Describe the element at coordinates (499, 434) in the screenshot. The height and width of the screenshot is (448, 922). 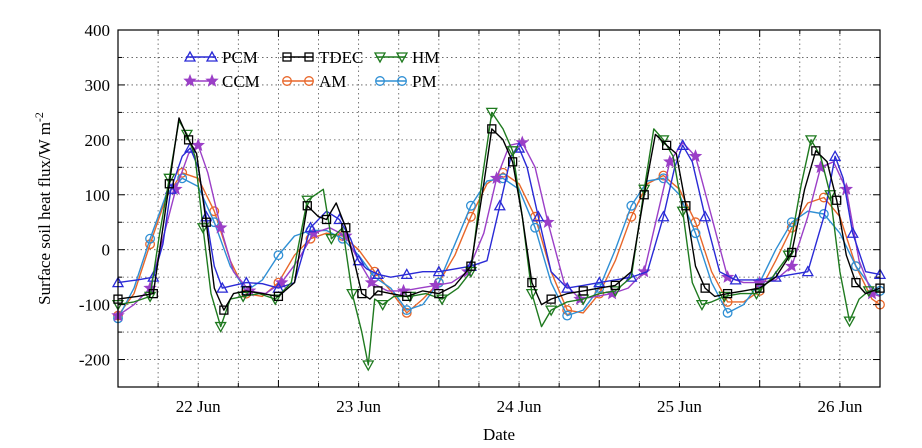
I see `x-axis-label: Date` at that location.